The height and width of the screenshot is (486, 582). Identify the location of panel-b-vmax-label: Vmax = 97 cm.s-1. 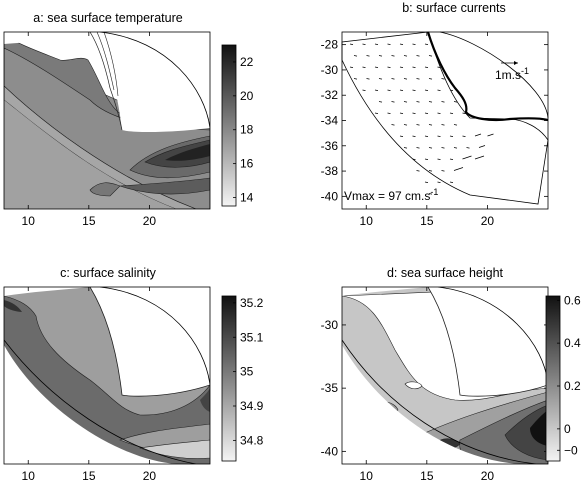
(391, 195).